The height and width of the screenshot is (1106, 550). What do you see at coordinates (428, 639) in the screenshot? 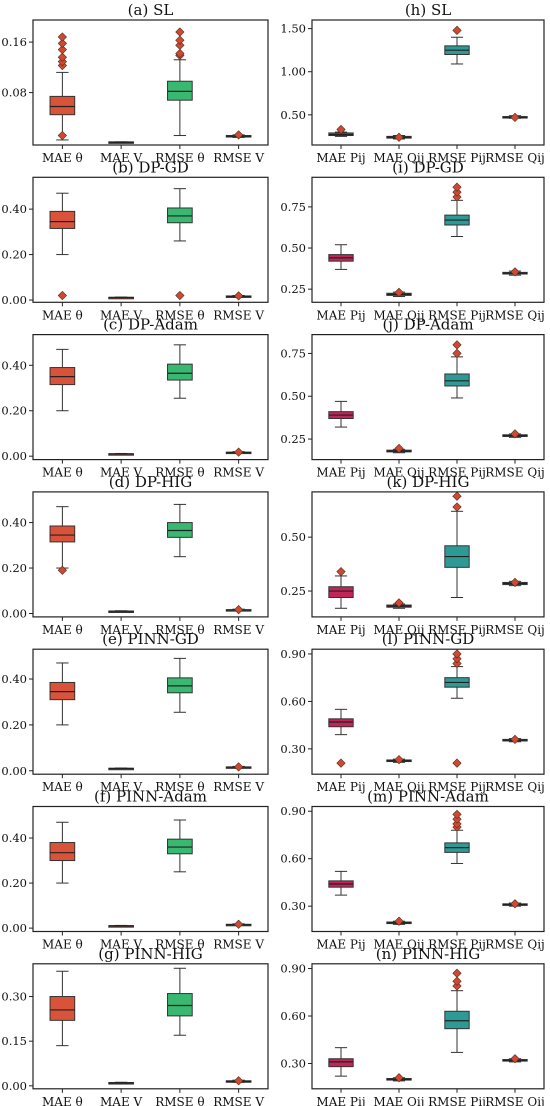
I see `subplot-title: (l) PINN-GD` at bounding box center [428, 639].